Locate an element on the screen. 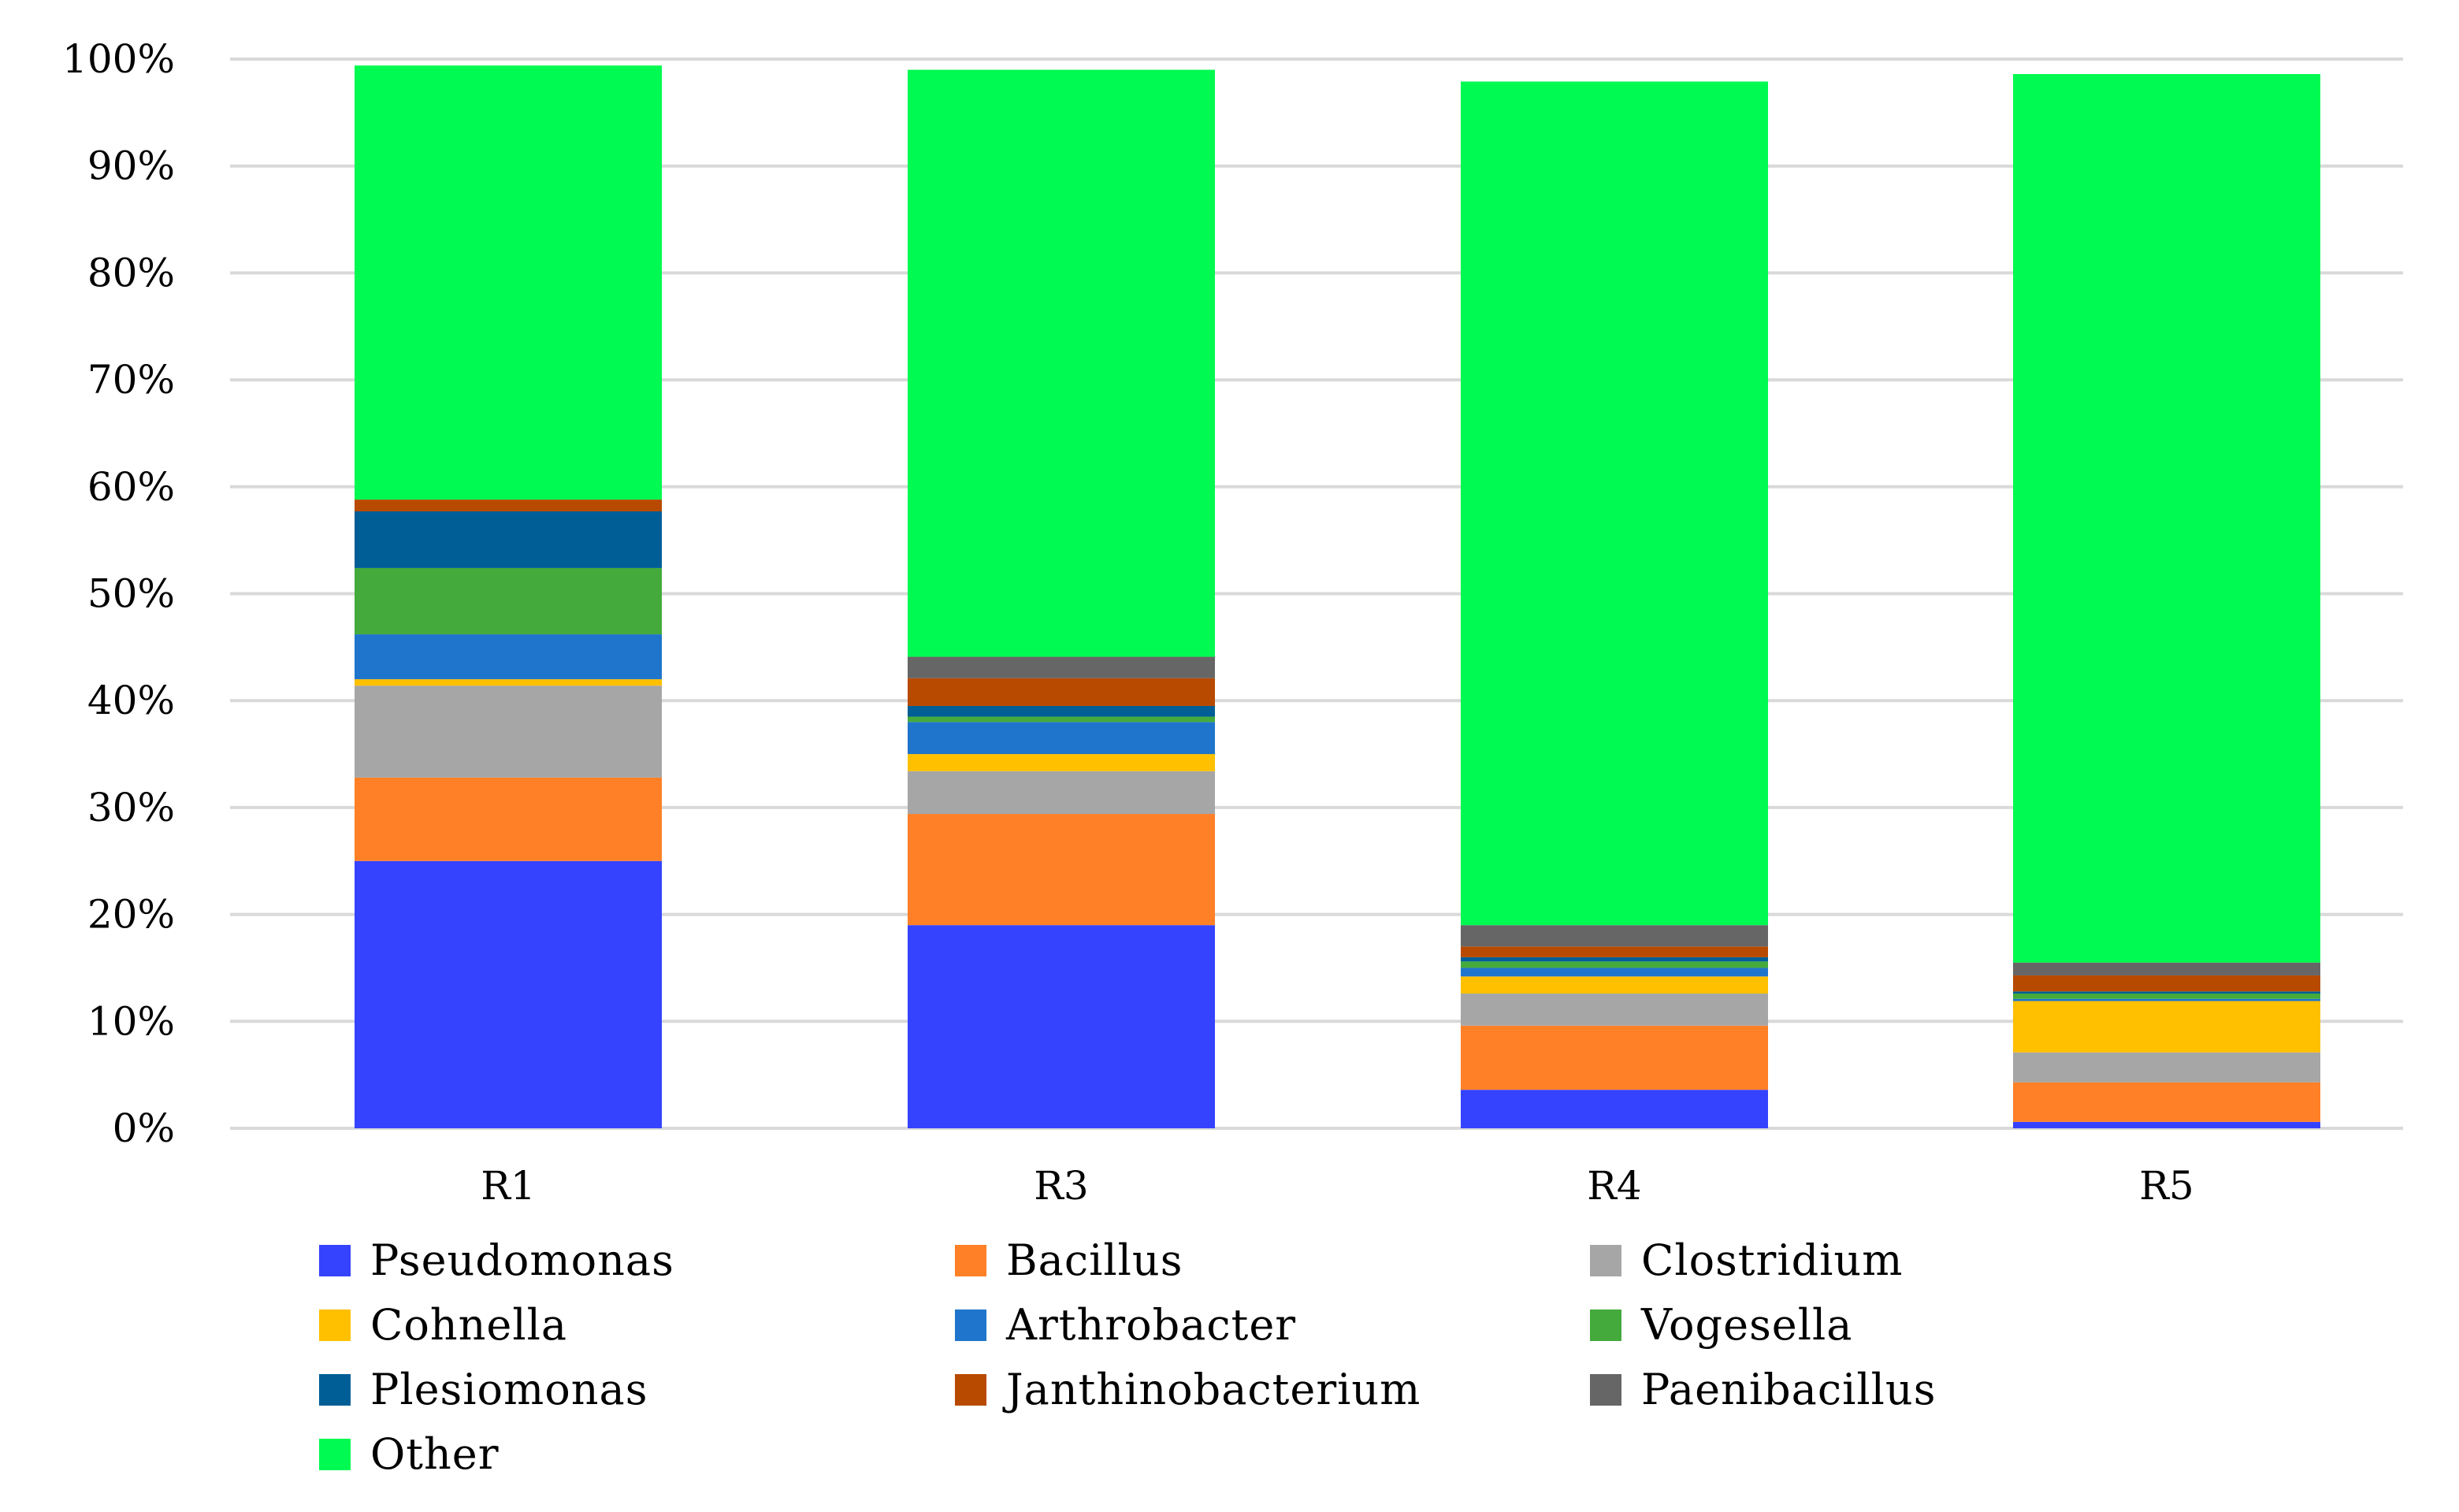 This screenshot has height=1512, width=2459. bar-stack-r1 is located at coordinates (508, 596).